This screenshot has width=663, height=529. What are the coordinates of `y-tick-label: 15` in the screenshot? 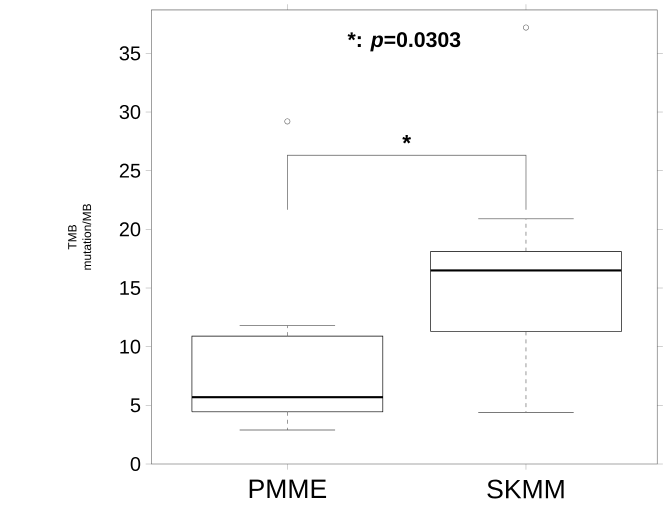 It's located at (130, 288).